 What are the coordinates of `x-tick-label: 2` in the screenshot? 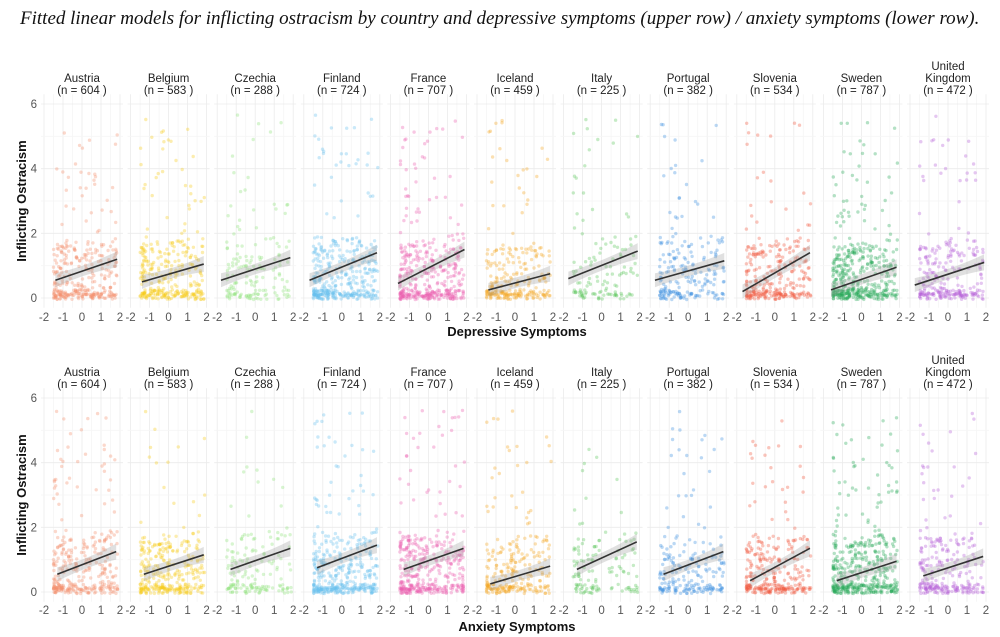 It's located at (293, 318).